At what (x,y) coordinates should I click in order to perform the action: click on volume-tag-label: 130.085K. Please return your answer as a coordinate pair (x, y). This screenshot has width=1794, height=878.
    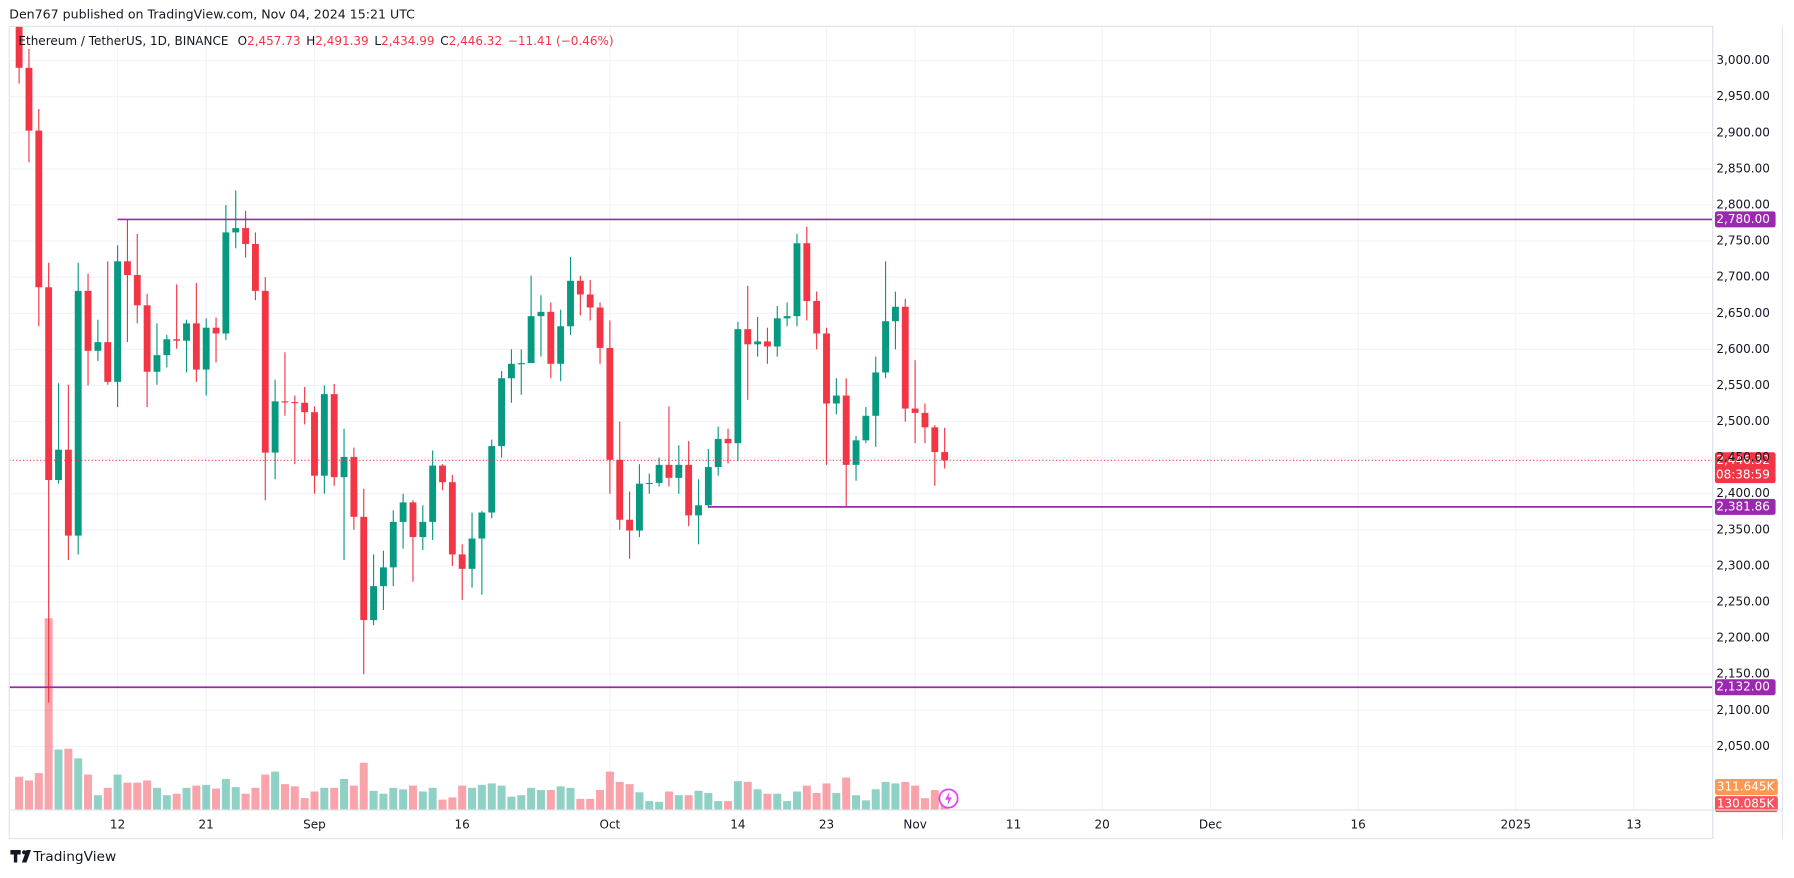
    Looking at the image, I should click on (1746, 804).